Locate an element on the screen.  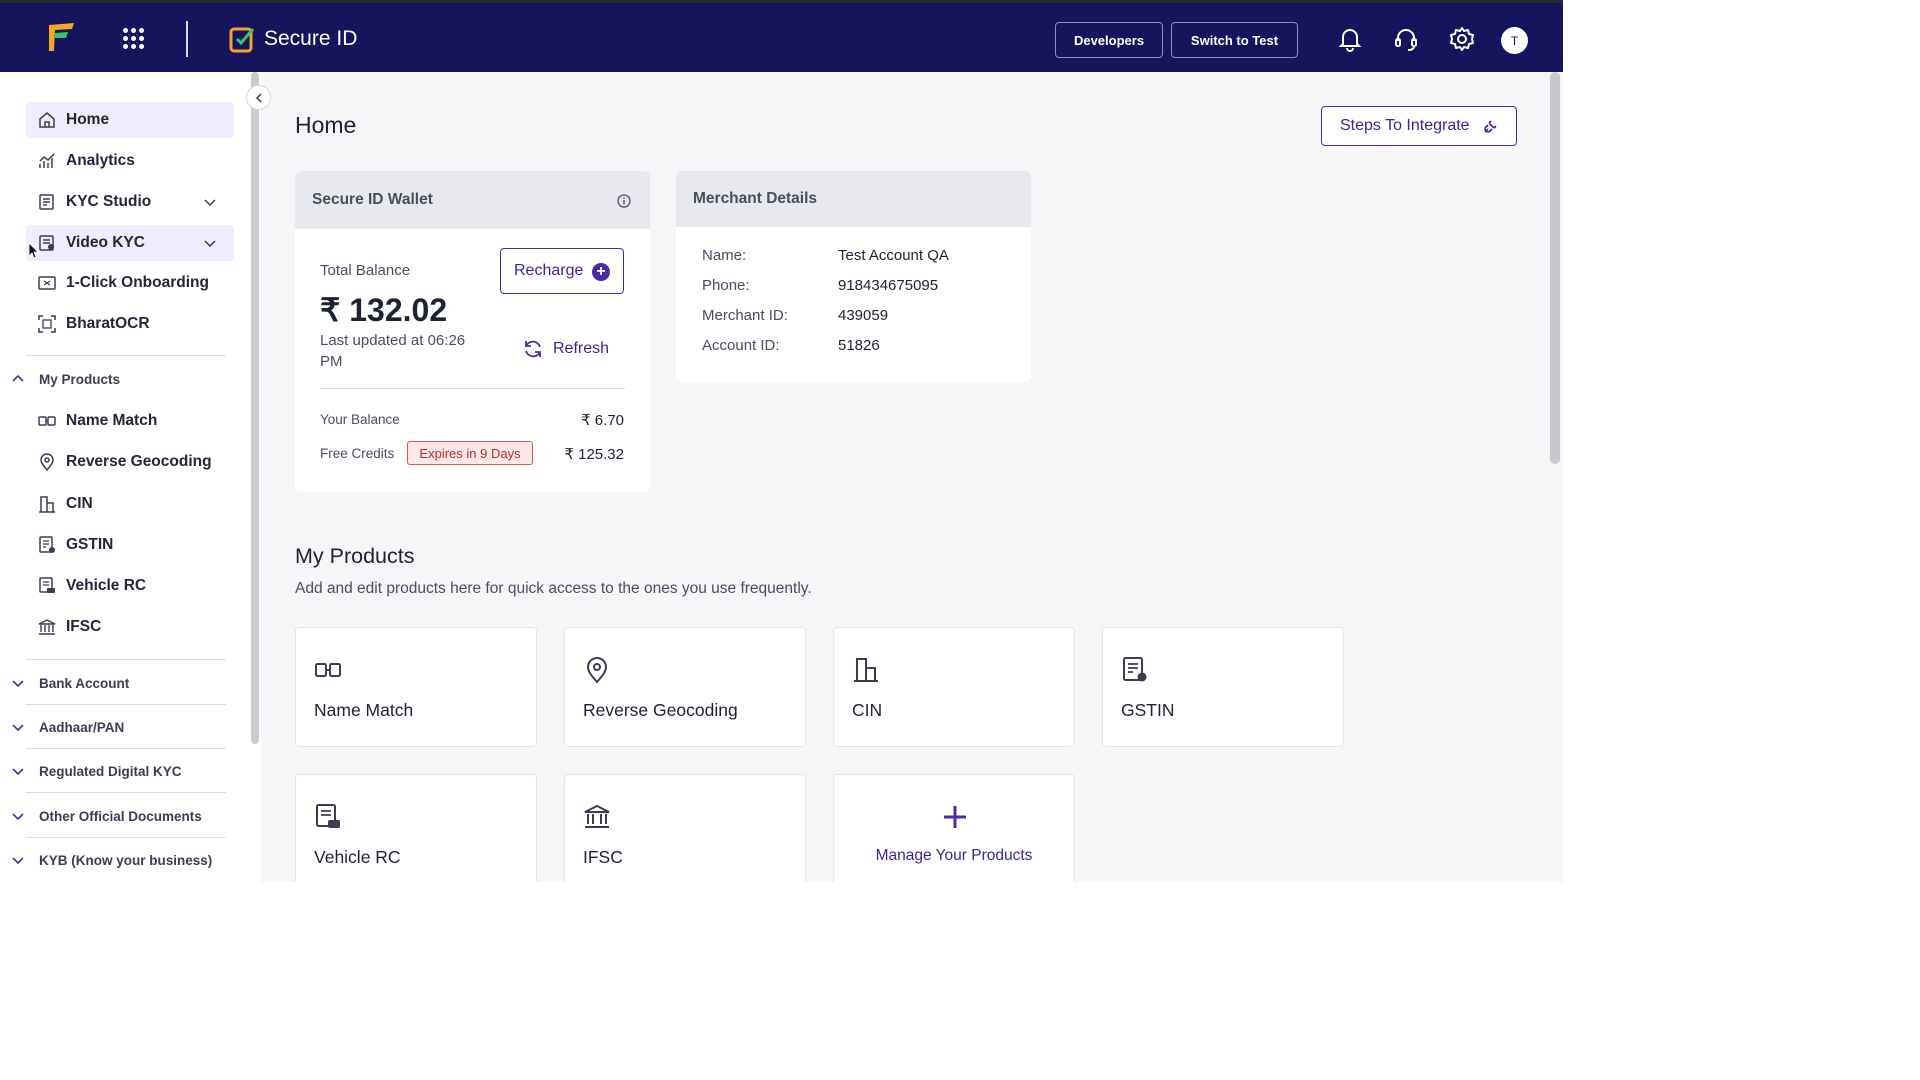
bell-icon is located at coordinates (1350, 39).